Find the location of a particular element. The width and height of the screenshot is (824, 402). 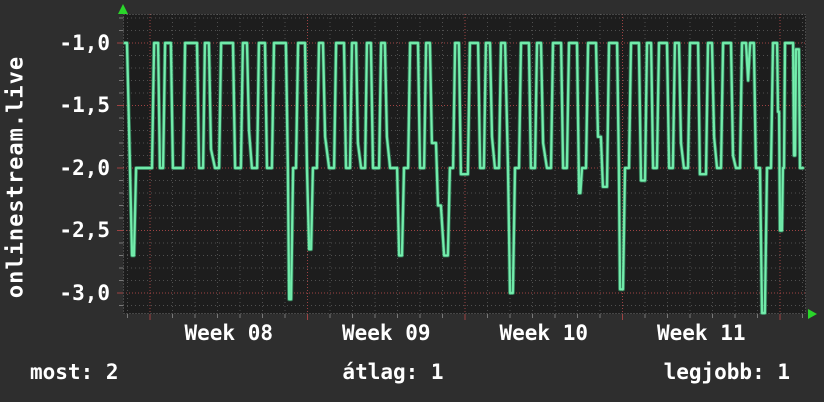

stat-legjobb: legjobb: 1 is located at coordinates (726, 372).